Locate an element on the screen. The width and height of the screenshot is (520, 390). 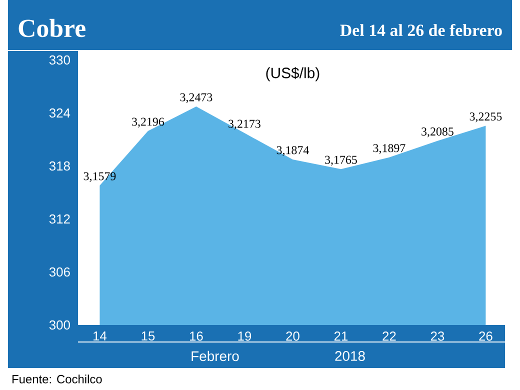
y-tick-label: 312 is located at coordinates (59, 219).